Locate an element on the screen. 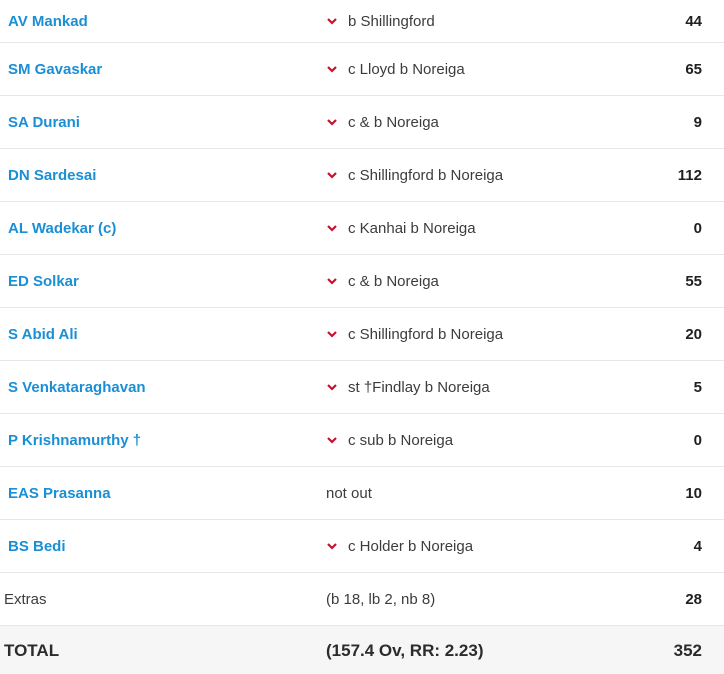  dismissal-text: c Holder b Noreiga is located at coordinates (411, 546).